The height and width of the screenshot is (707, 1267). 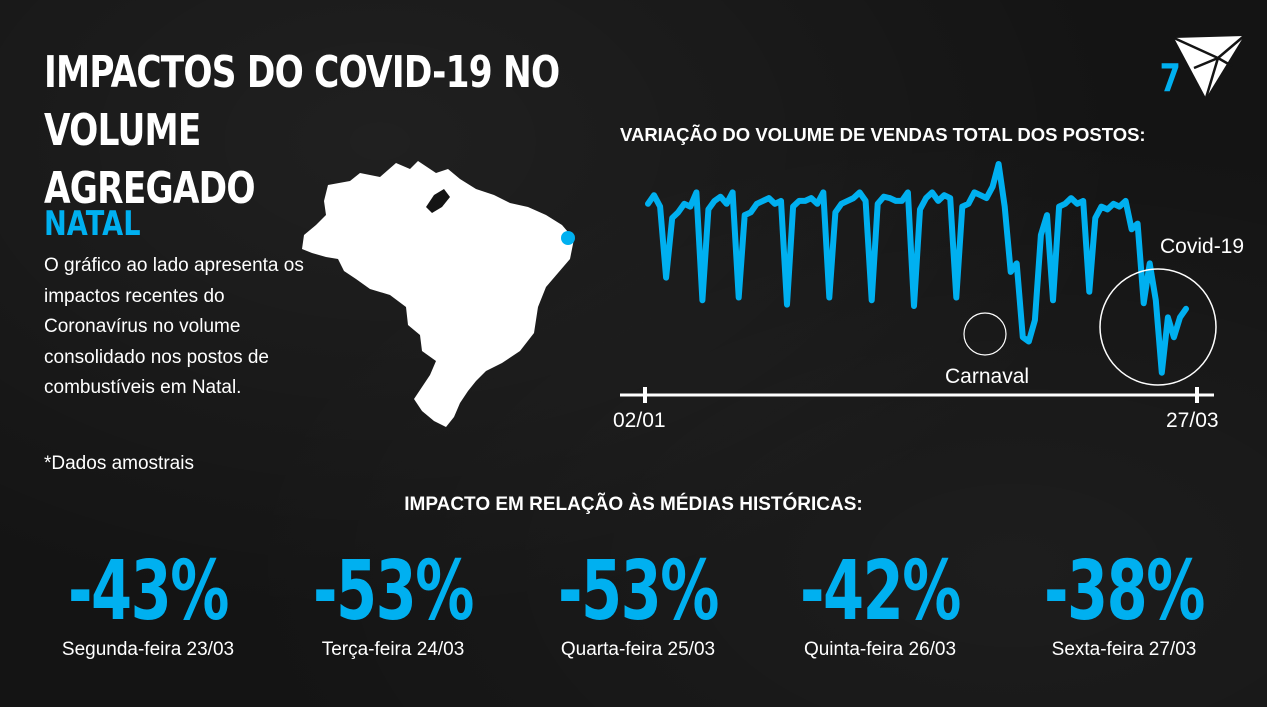 I want to click on start-date-label: 02/01, so click(x=639, y=420).